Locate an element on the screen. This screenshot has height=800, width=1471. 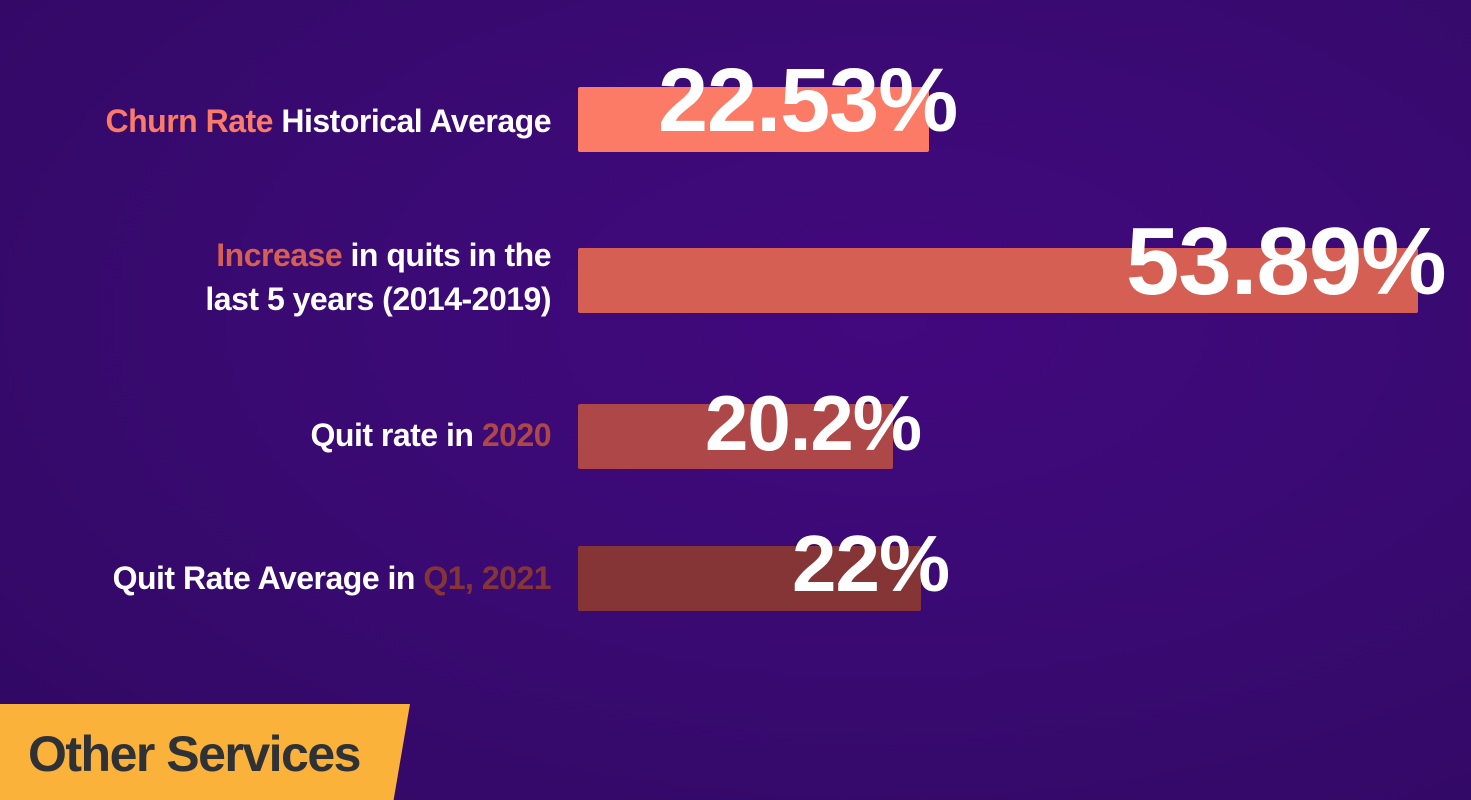
label-text: Quit rate in is located at coordinates (396, 435).